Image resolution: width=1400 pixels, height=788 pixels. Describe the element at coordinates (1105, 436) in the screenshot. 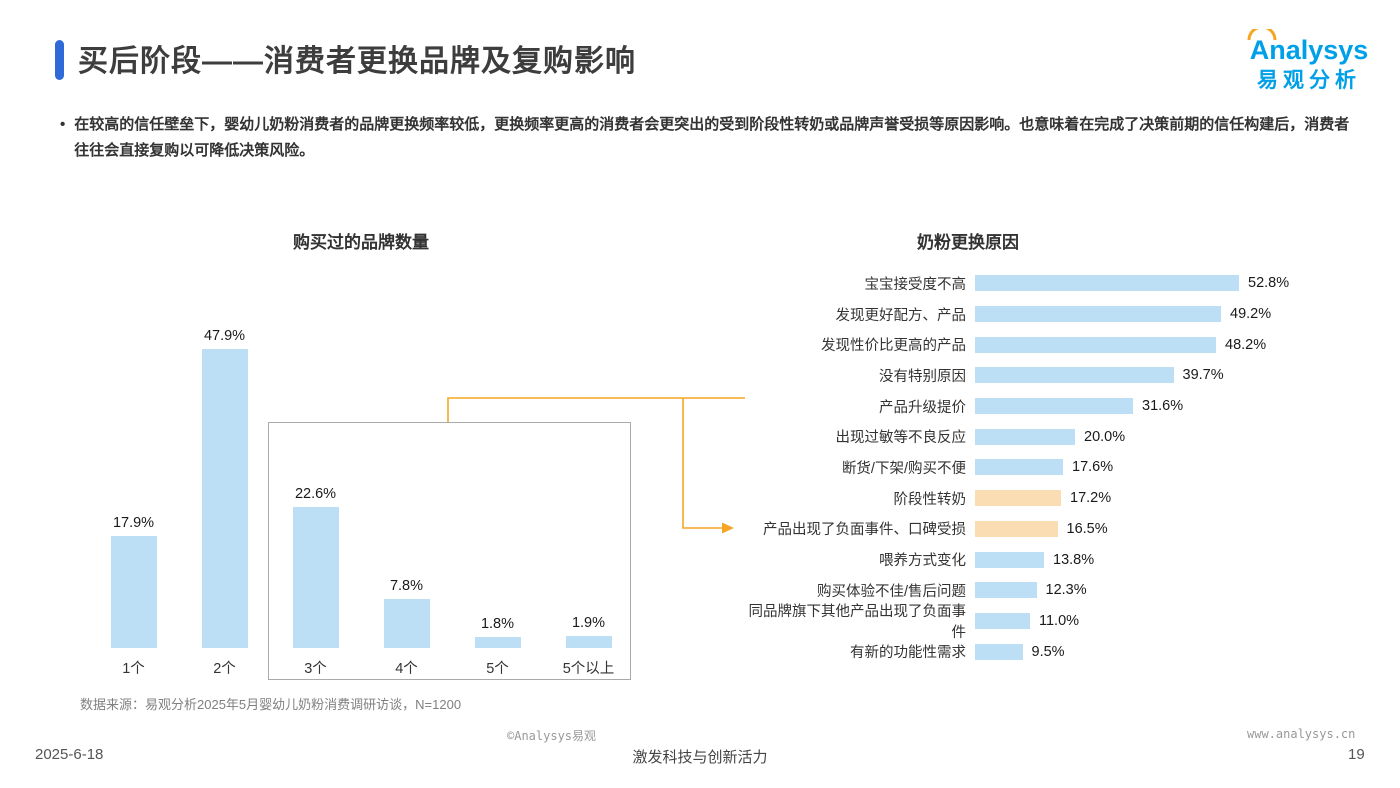

I see `bar-value-label: 20.0%` at that location.